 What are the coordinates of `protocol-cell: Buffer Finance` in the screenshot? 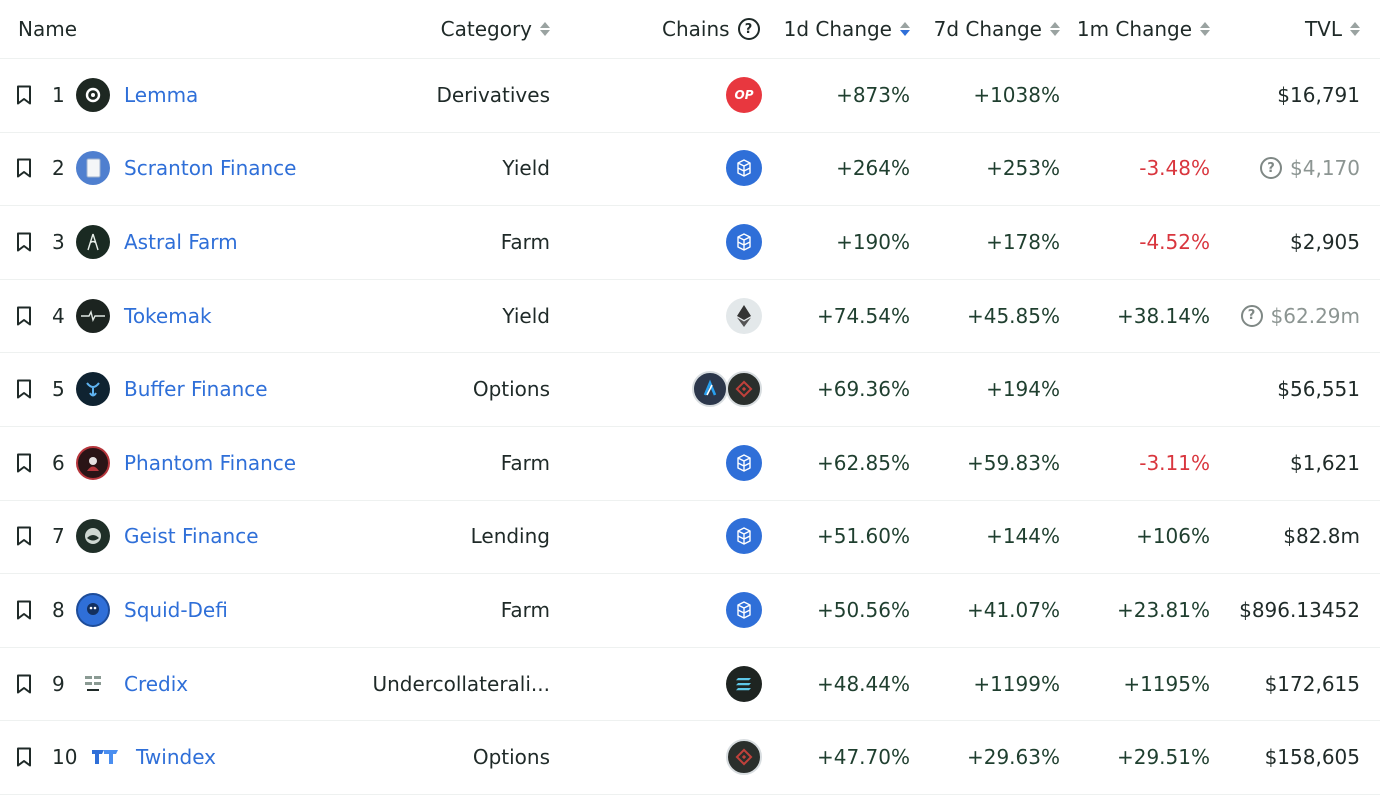 It's located at (172, 389).